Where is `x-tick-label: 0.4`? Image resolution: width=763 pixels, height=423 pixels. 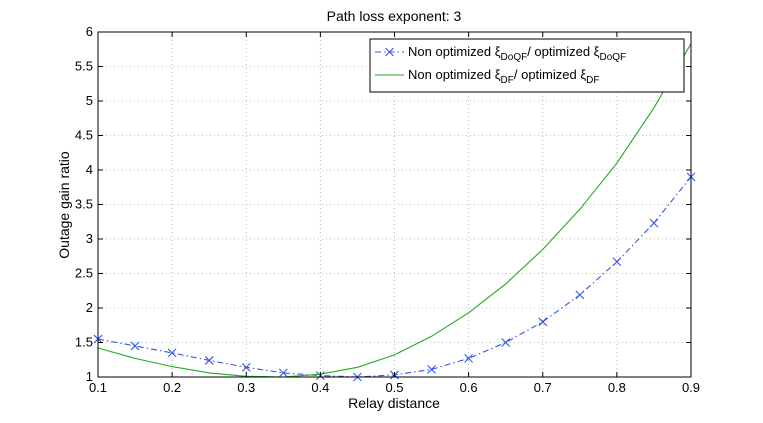
x-tick-label: 0.4 is located at coordinates (320, 387).